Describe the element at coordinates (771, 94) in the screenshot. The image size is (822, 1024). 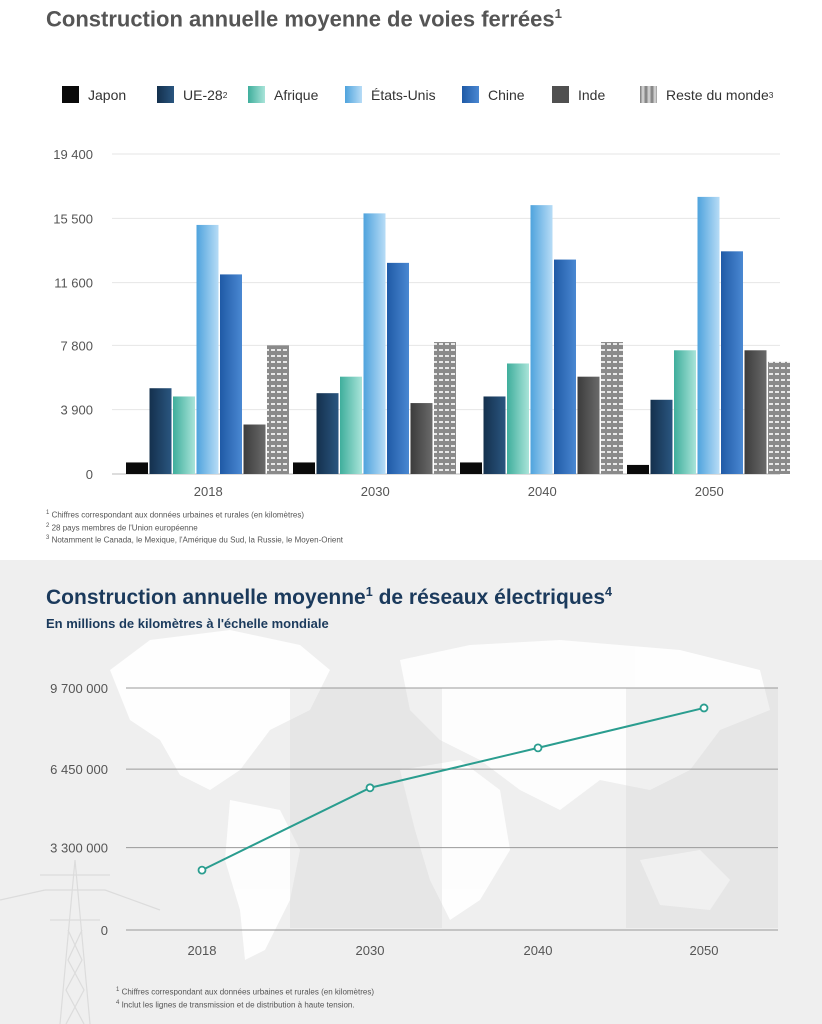
I see `legend-sup: 3` at that location.